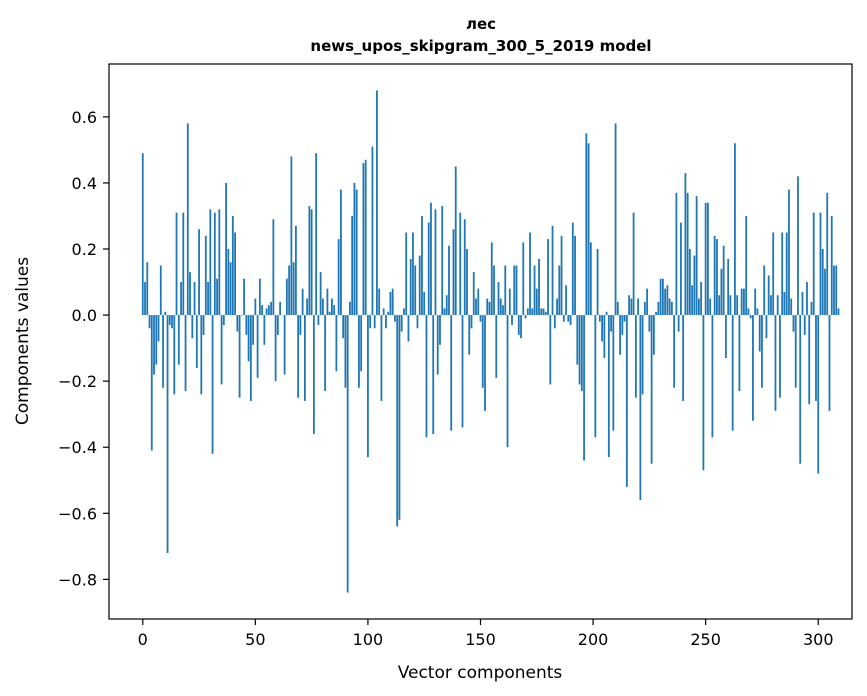 This screenshot has height=696, width=867. Describe the element at coordinates (84, 117) in the screenshot. I see `y-tick-label: 0.6` at that location.